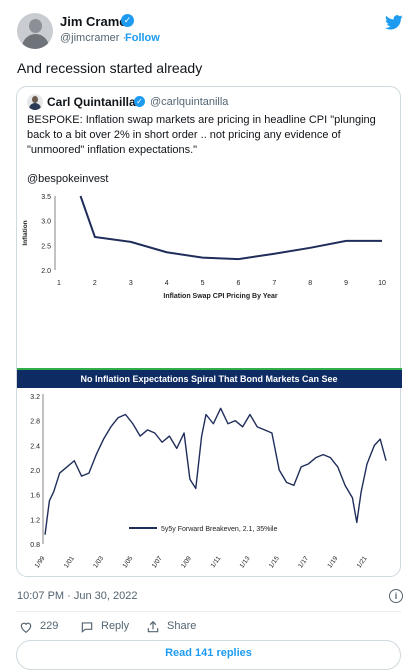  I want to click on x-tick-label: 1/07, so click(157, 562).